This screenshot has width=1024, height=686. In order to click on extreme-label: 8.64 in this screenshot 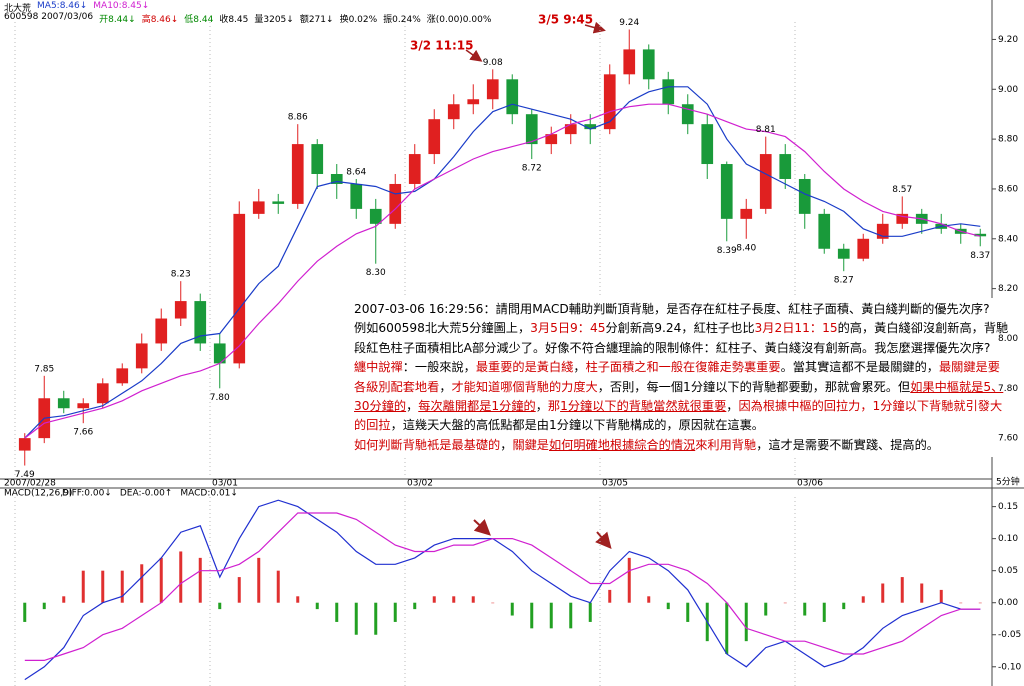, I will do `click(356, 172)`.